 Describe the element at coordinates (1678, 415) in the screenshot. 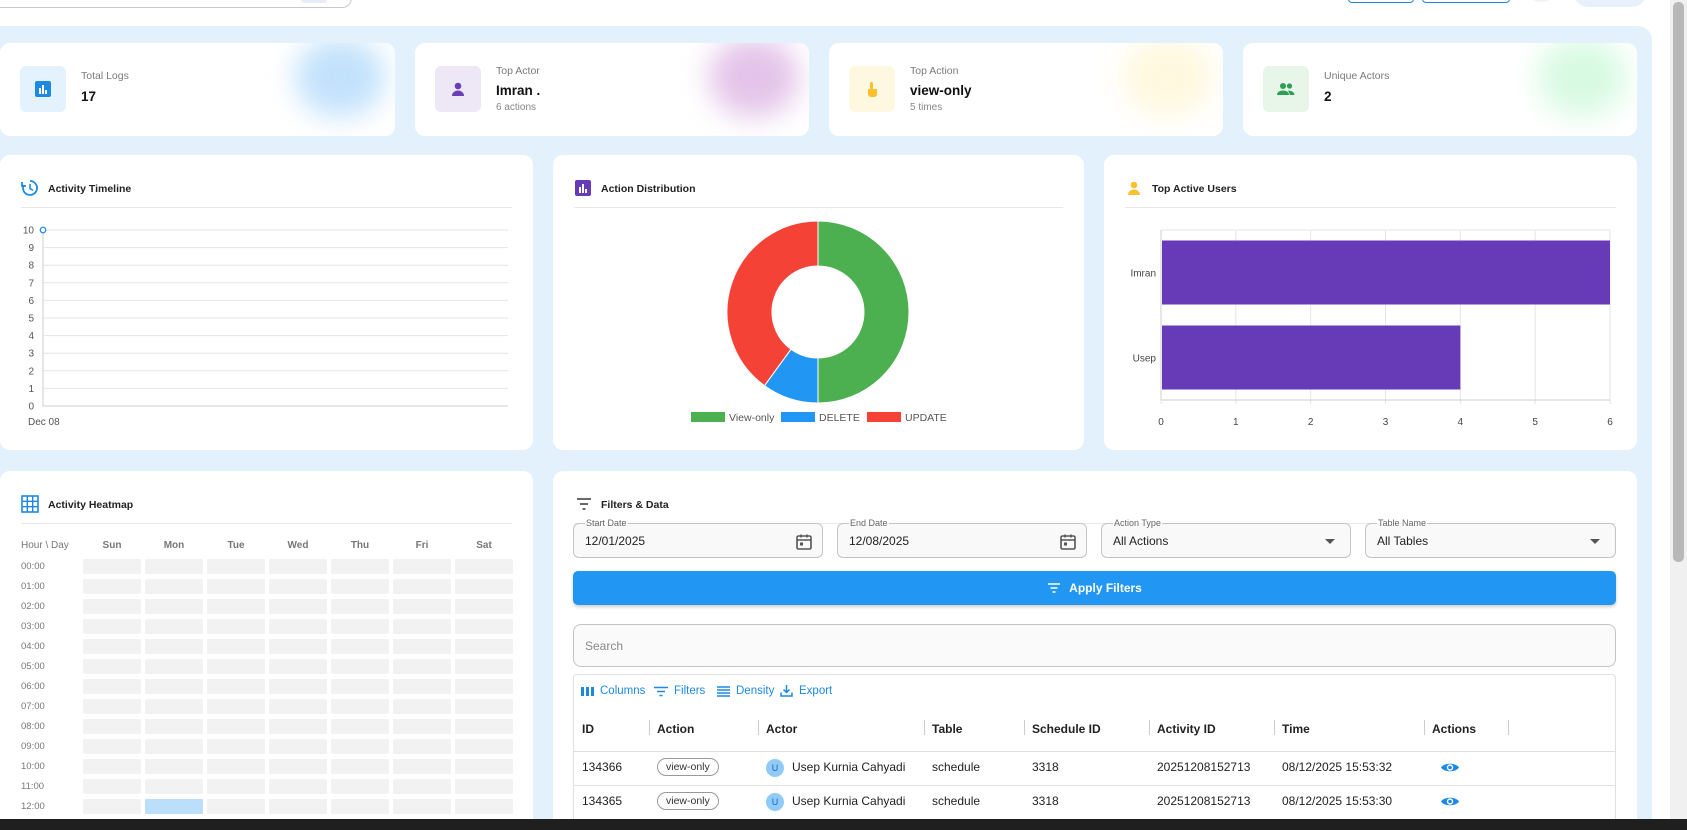

I see `vertical-scrollbar` at that location.